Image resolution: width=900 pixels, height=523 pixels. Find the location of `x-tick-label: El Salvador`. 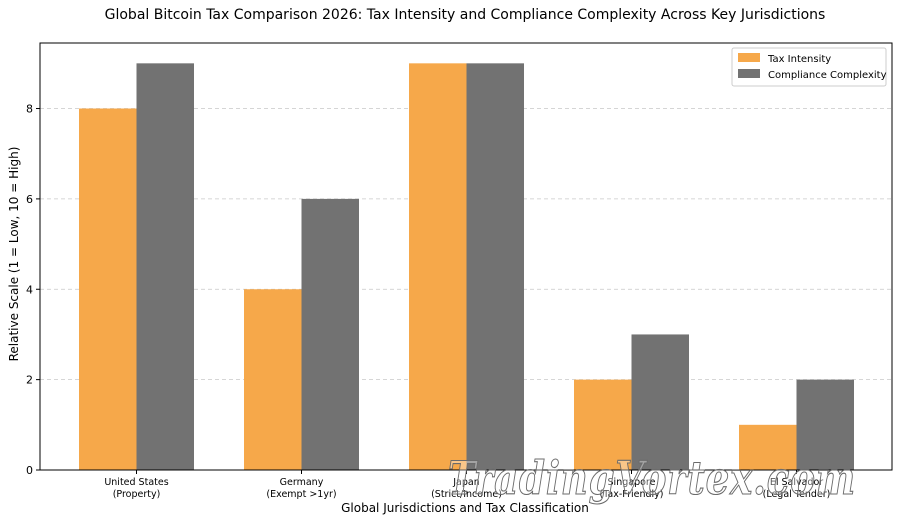

x-tick-label: El Salvador is located at coordinates (796, 482).